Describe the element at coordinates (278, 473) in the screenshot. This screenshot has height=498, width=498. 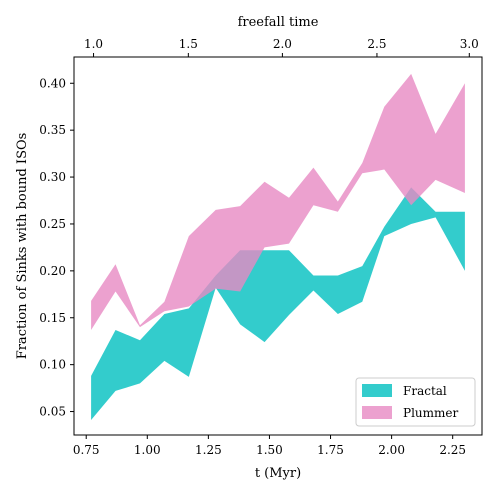
I see `x-axis-label: t (Myr)` at that location.